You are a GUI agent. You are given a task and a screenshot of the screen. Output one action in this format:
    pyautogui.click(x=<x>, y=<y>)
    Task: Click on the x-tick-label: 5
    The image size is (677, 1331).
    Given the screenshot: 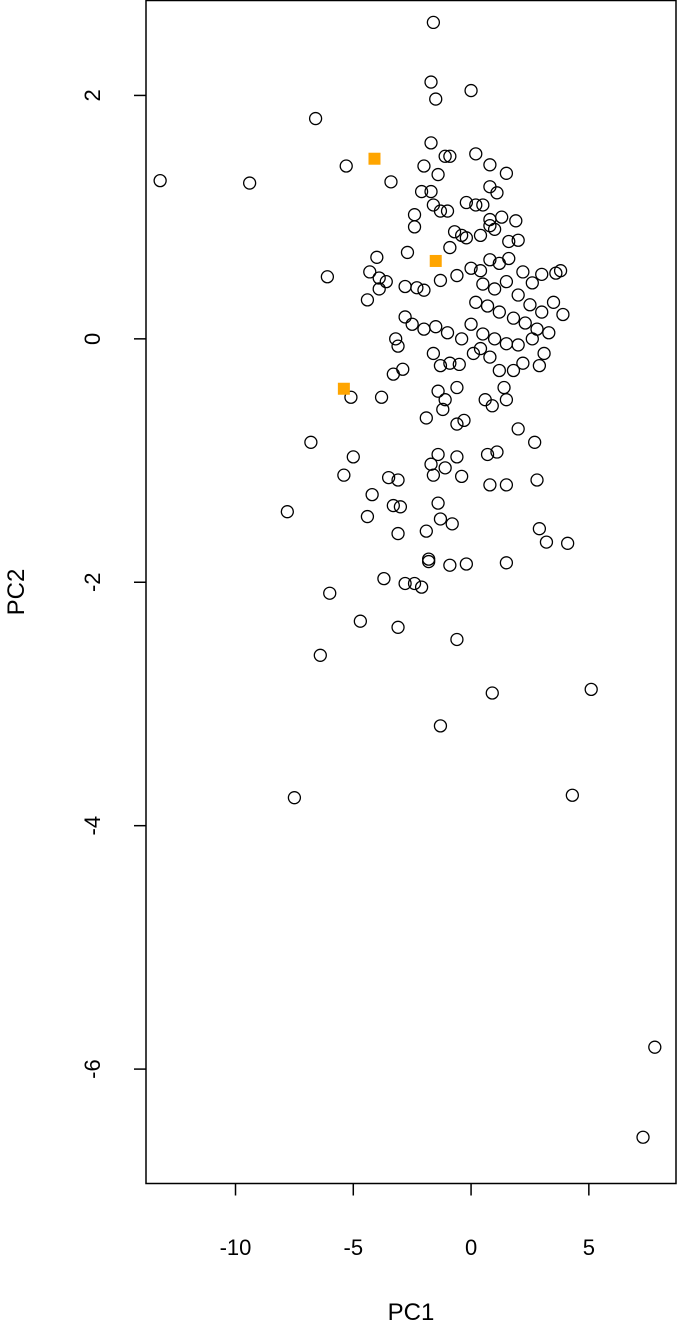 What is the action you would take?
    pyautogui.click(x=589, y=1247)
    